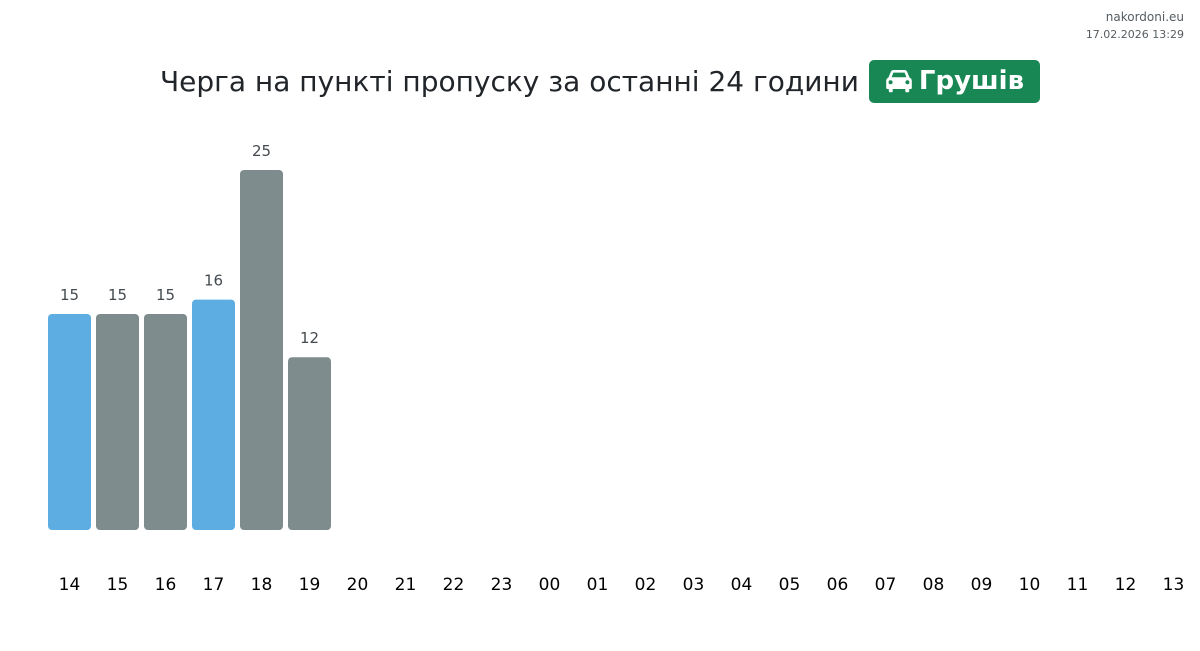 The height and width of the screenshot is (651, 1200). What do you see at coordinates (1126, 585) in the screenshot?
I see `x-tick-label: 12` at bounding box center [1126, 585].